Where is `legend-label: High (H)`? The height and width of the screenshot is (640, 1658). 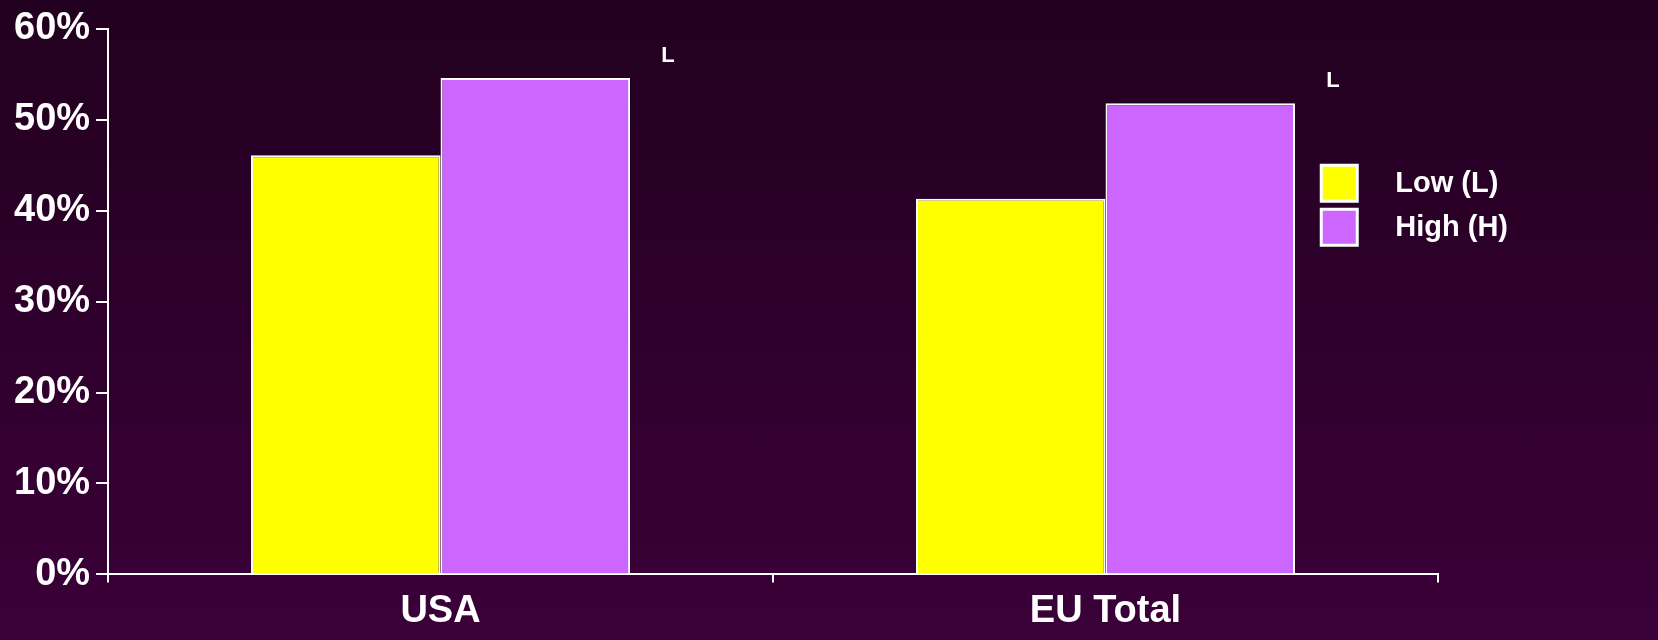 legend-label: High (H) is located at coordinates (1452, 226).